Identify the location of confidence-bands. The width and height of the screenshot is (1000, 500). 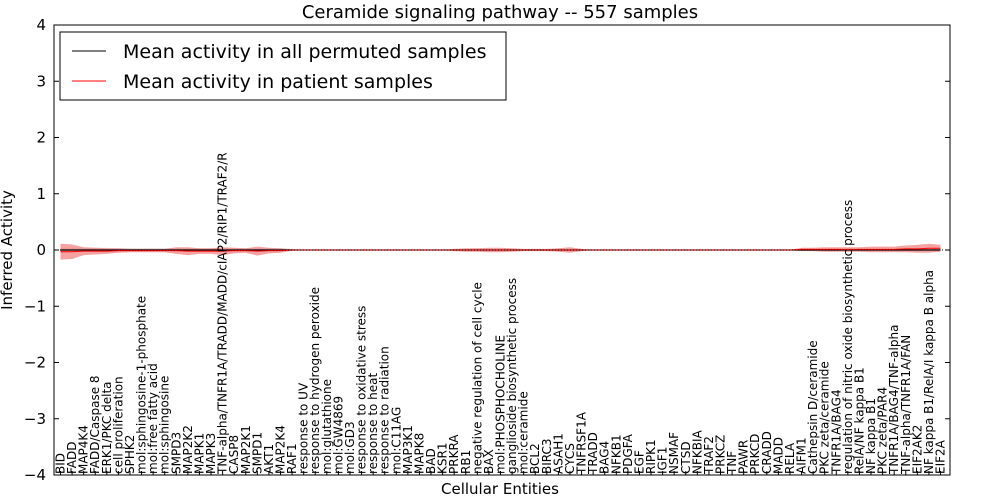
(500, 251).